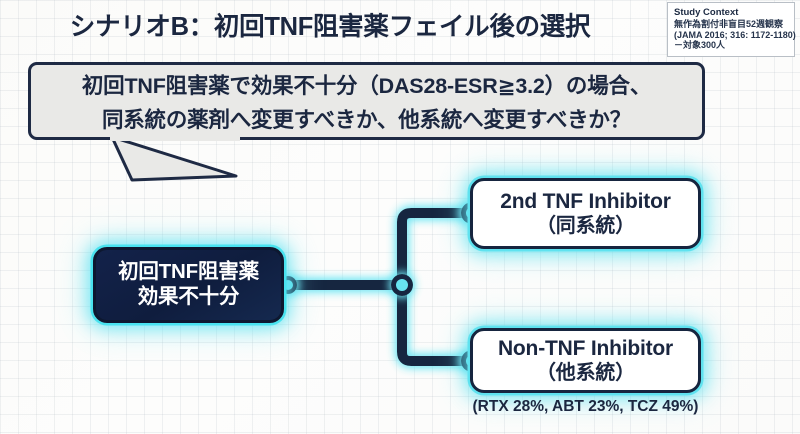 This screenshot has width=800, height=434. Describe the element at coordinates (735, 34) in the screenshot. I see `study-context-line-2: (JAMA 2016; 316: 1172-1180)` at that location.